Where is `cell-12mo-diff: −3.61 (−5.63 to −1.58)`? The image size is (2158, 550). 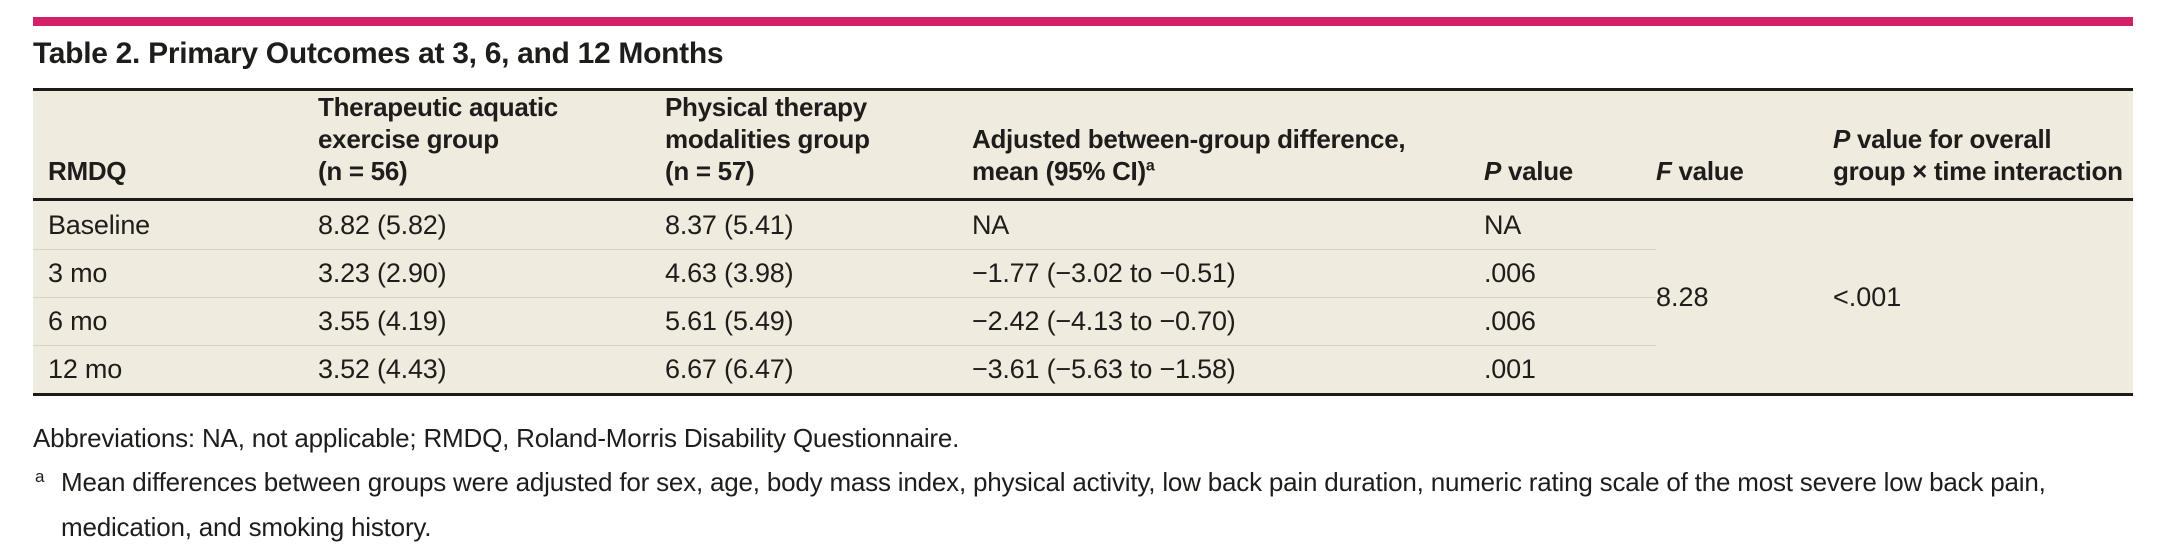
cell-12mo-diff: −3.61 (−5.63 to −1.58) is located at coordinates (1228, 369).